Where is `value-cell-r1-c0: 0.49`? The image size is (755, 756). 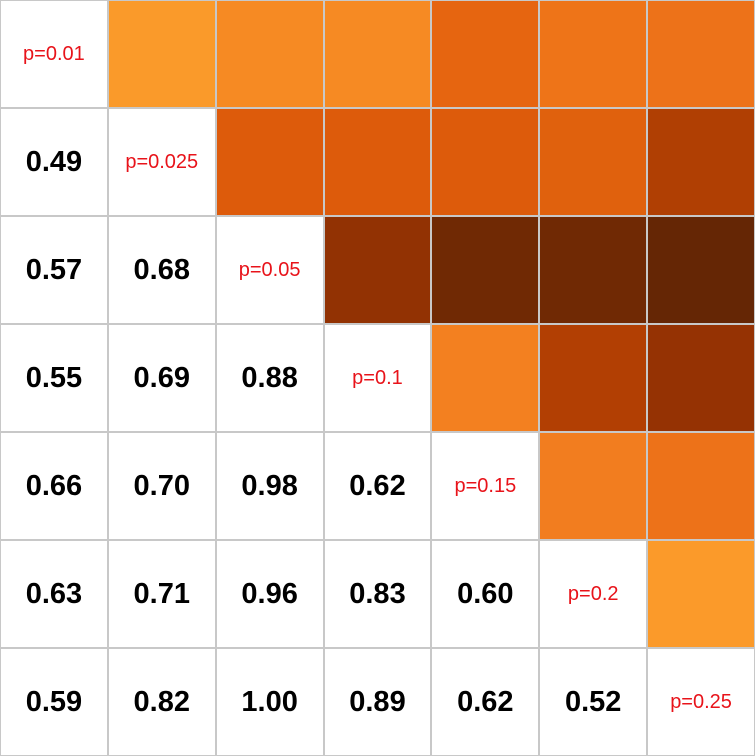 value-cell-r1-c0: 0.49 is located at coordinates (54, 162).